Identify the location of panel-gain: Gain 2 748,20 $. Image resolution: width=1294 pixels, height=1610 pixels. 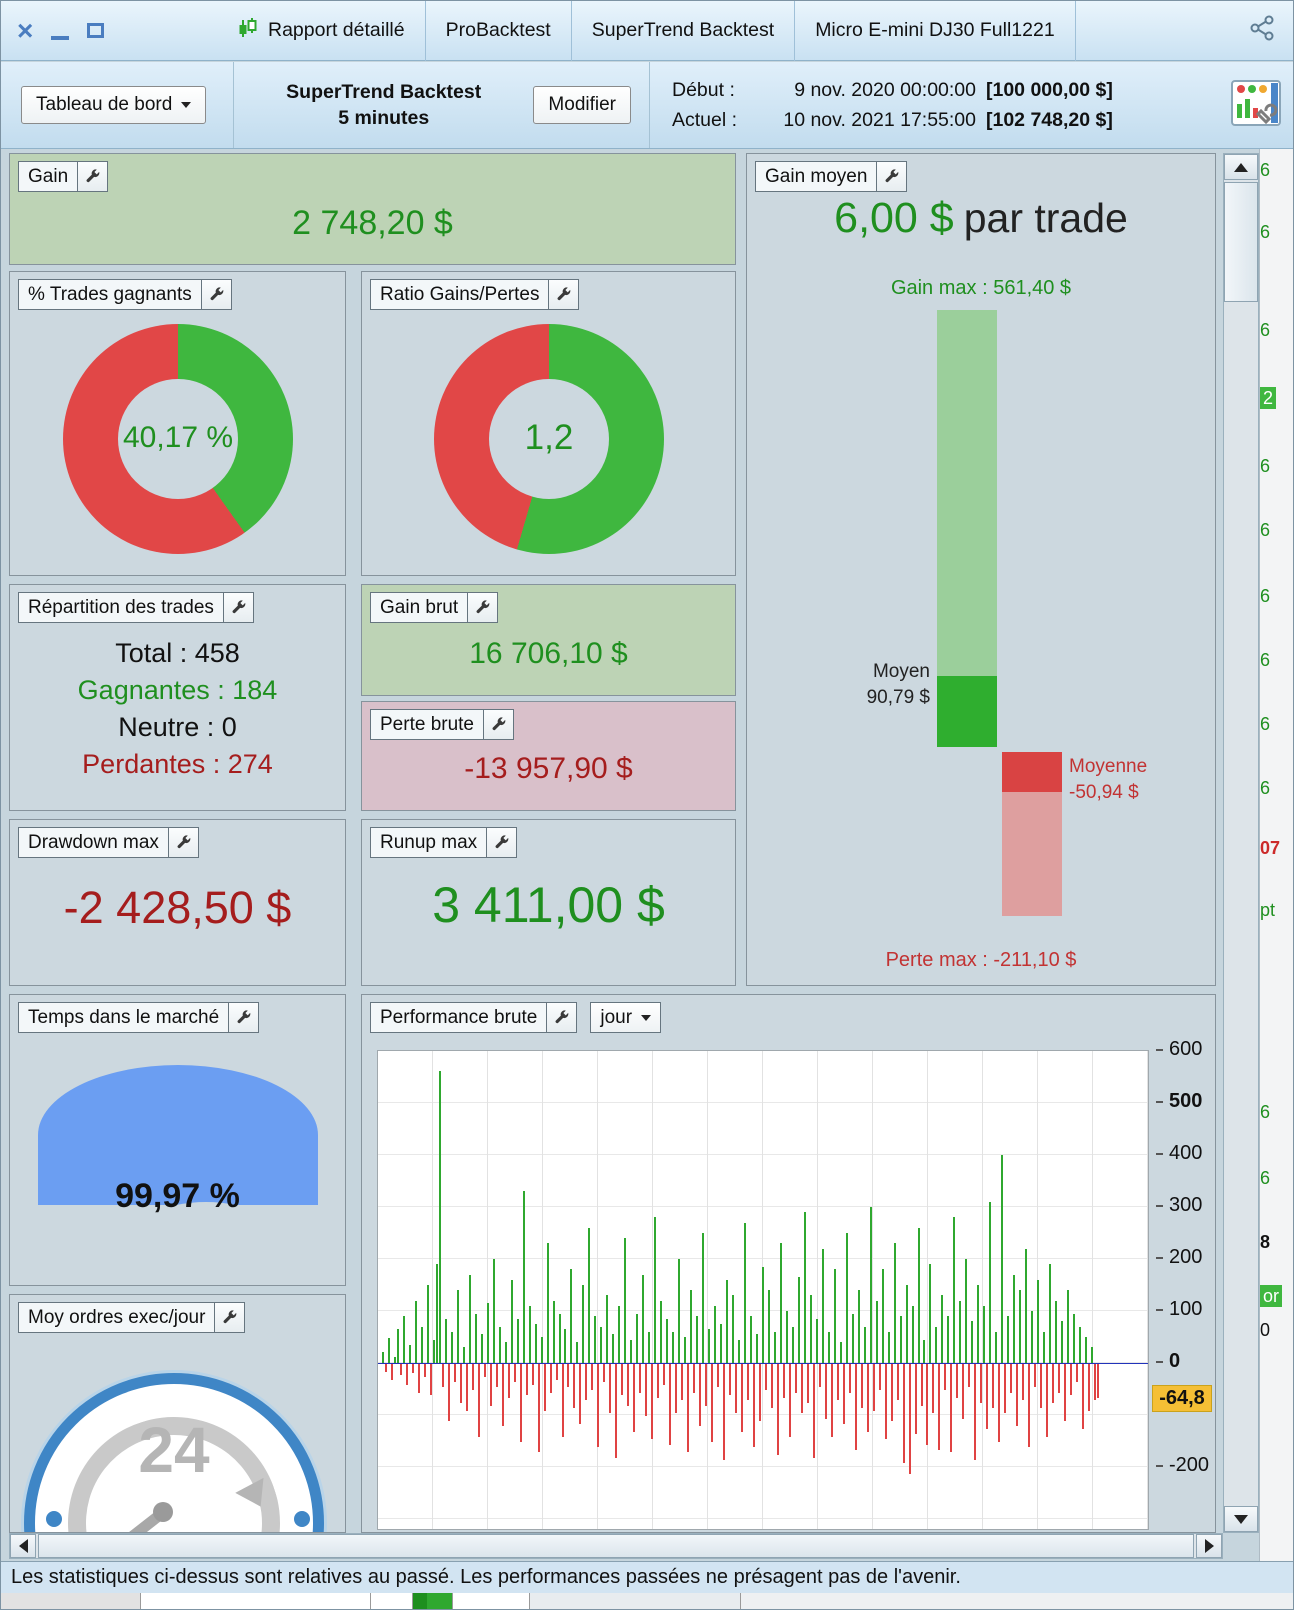
(372, 209).